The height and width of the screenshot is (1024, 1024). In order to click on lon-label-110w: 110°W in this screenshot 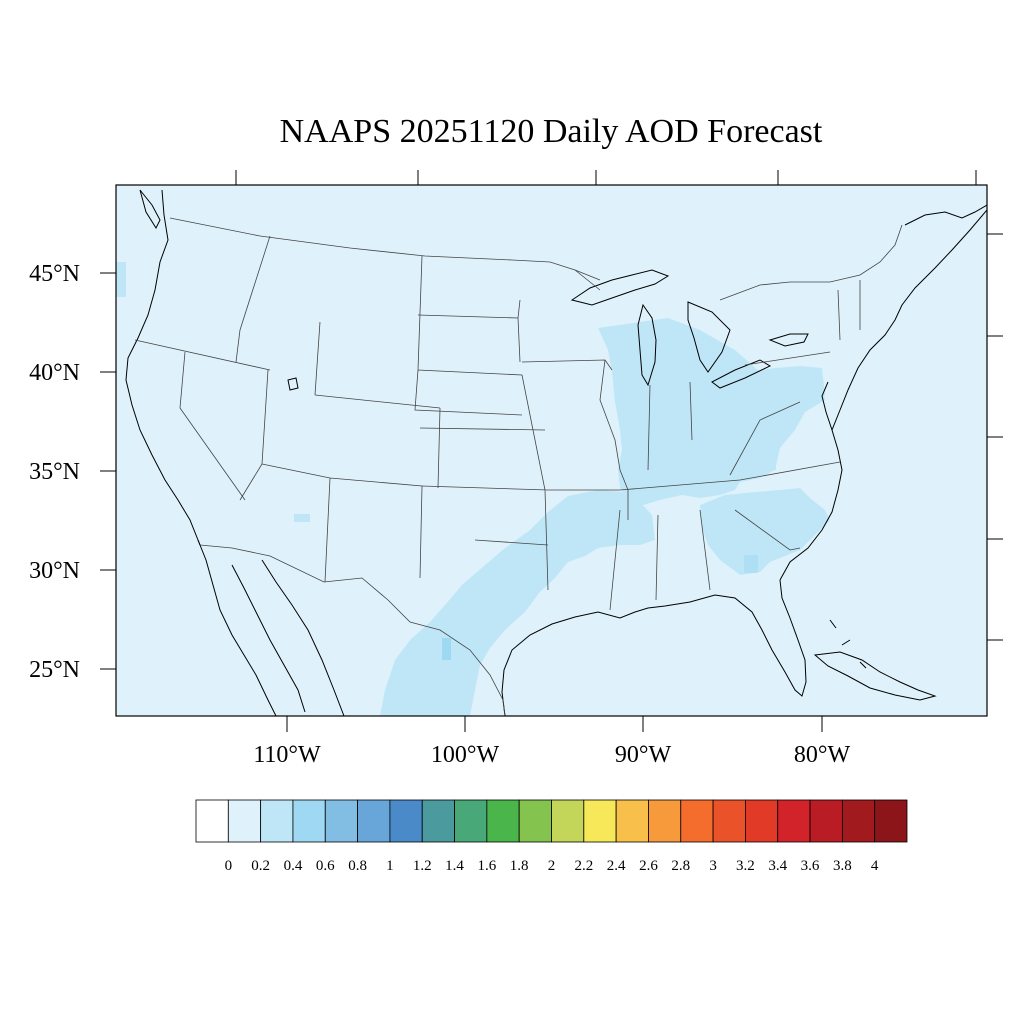, I will do `click(287, 755)`.